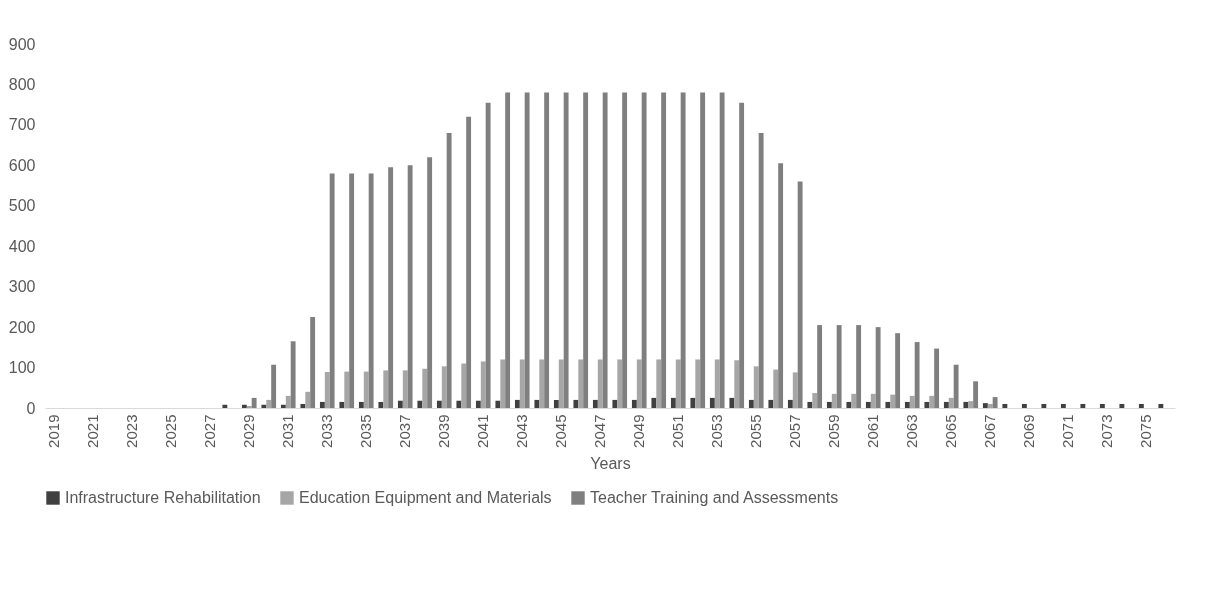  I want to click on x-tick-label: 2019, so click(54, 431).